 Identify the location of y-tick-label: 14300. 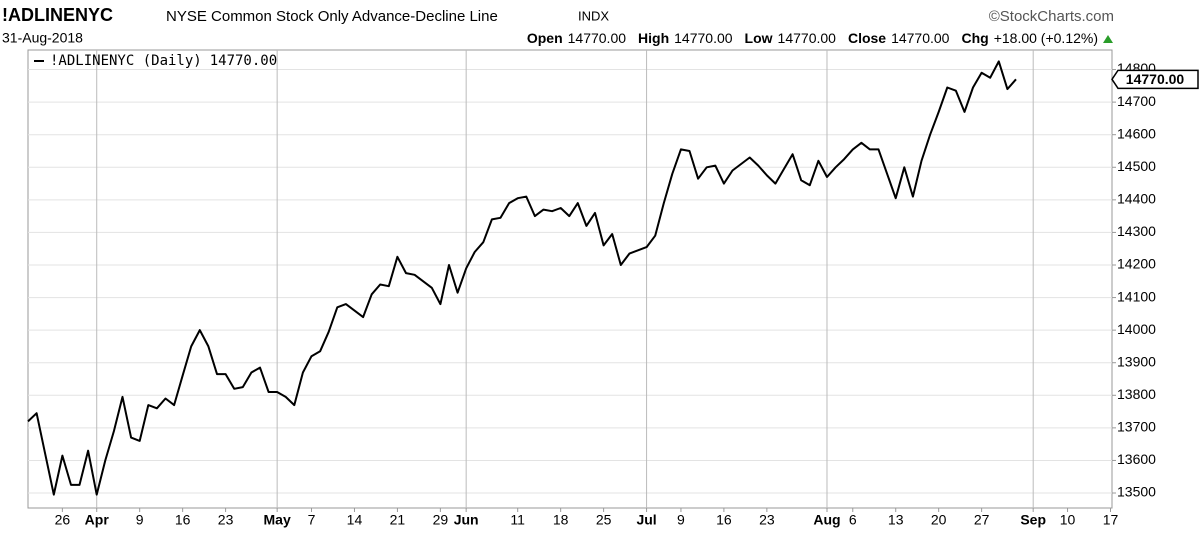
(1136, 231).